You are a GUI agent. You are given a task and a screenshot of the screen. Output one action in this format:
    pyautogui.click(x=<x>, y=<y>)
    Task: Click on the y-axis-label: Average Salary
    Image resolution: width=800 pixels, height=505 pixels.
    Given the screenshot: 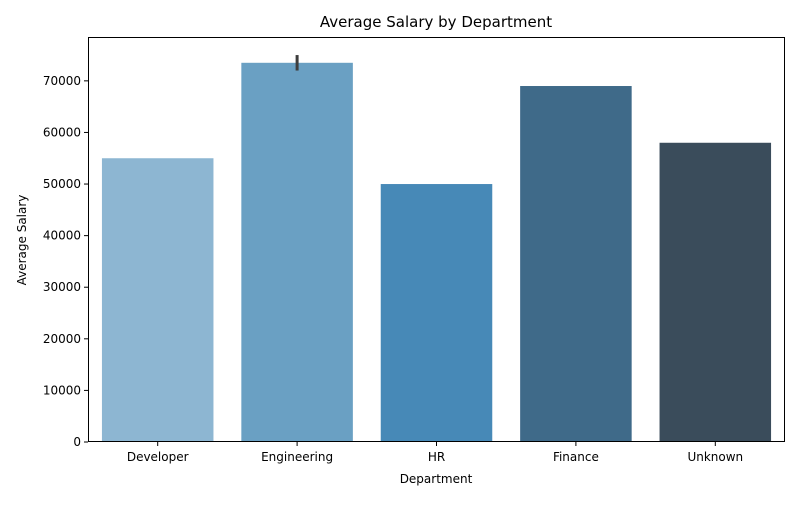 What is the action you would take?
    pyautogui.click(x=22, y=240)
    